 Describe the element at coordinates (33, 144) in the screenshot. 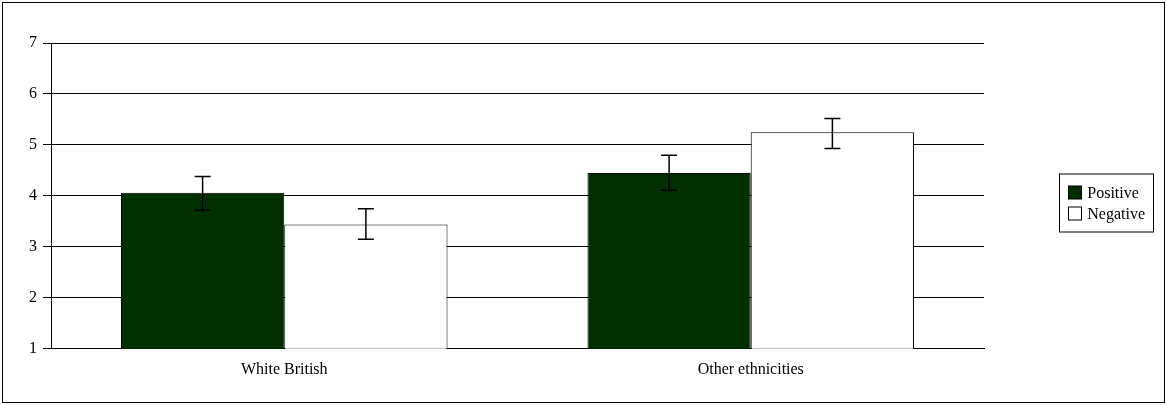

I see `y-tick-label: 5` at that location.